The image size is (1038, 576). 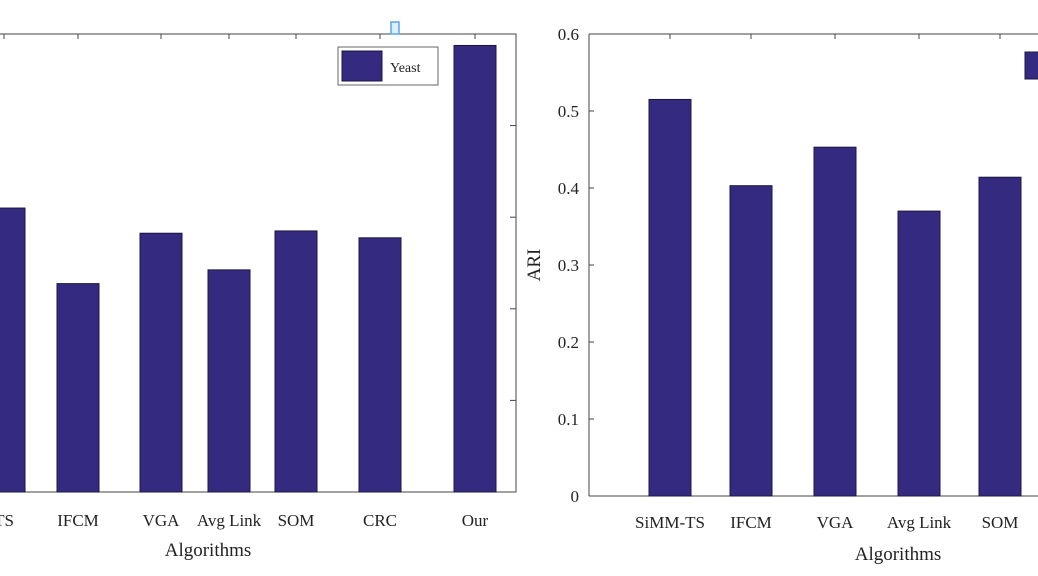 I want to click on right-y-tick-label: 0.6, so click(x=568, y=34).